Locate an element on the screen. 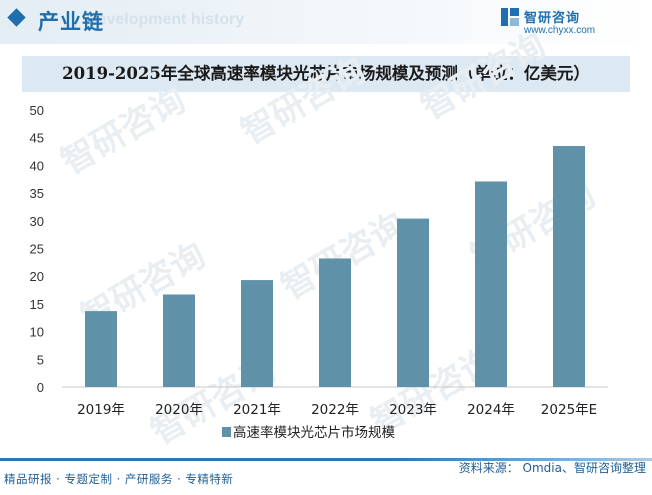 Image resolution: width=652 pixels, height=495 pixels. x-tick-label: 2019年 is located at coordinates (101, 410).